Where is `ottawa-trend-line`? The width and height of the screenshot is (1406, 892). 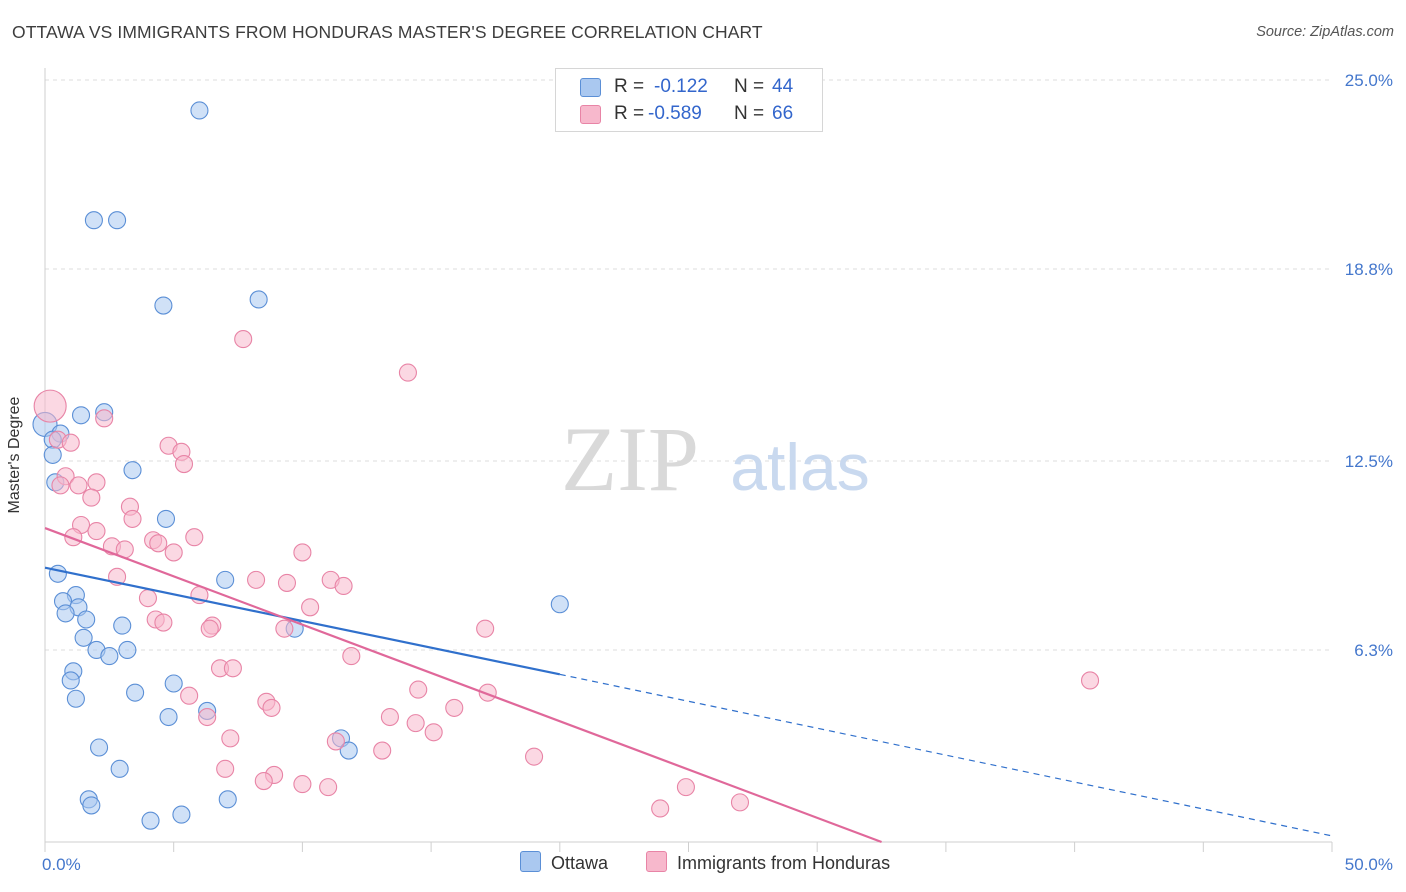 ottawa-trend-line is located at coordinates (302, 621).